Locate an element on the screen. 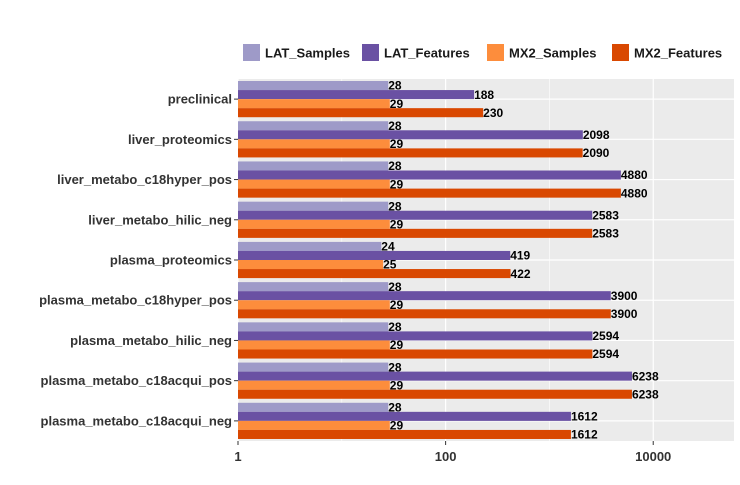 The image size is (740, 485). data-label: 24 is located at coordinates (388, 247).